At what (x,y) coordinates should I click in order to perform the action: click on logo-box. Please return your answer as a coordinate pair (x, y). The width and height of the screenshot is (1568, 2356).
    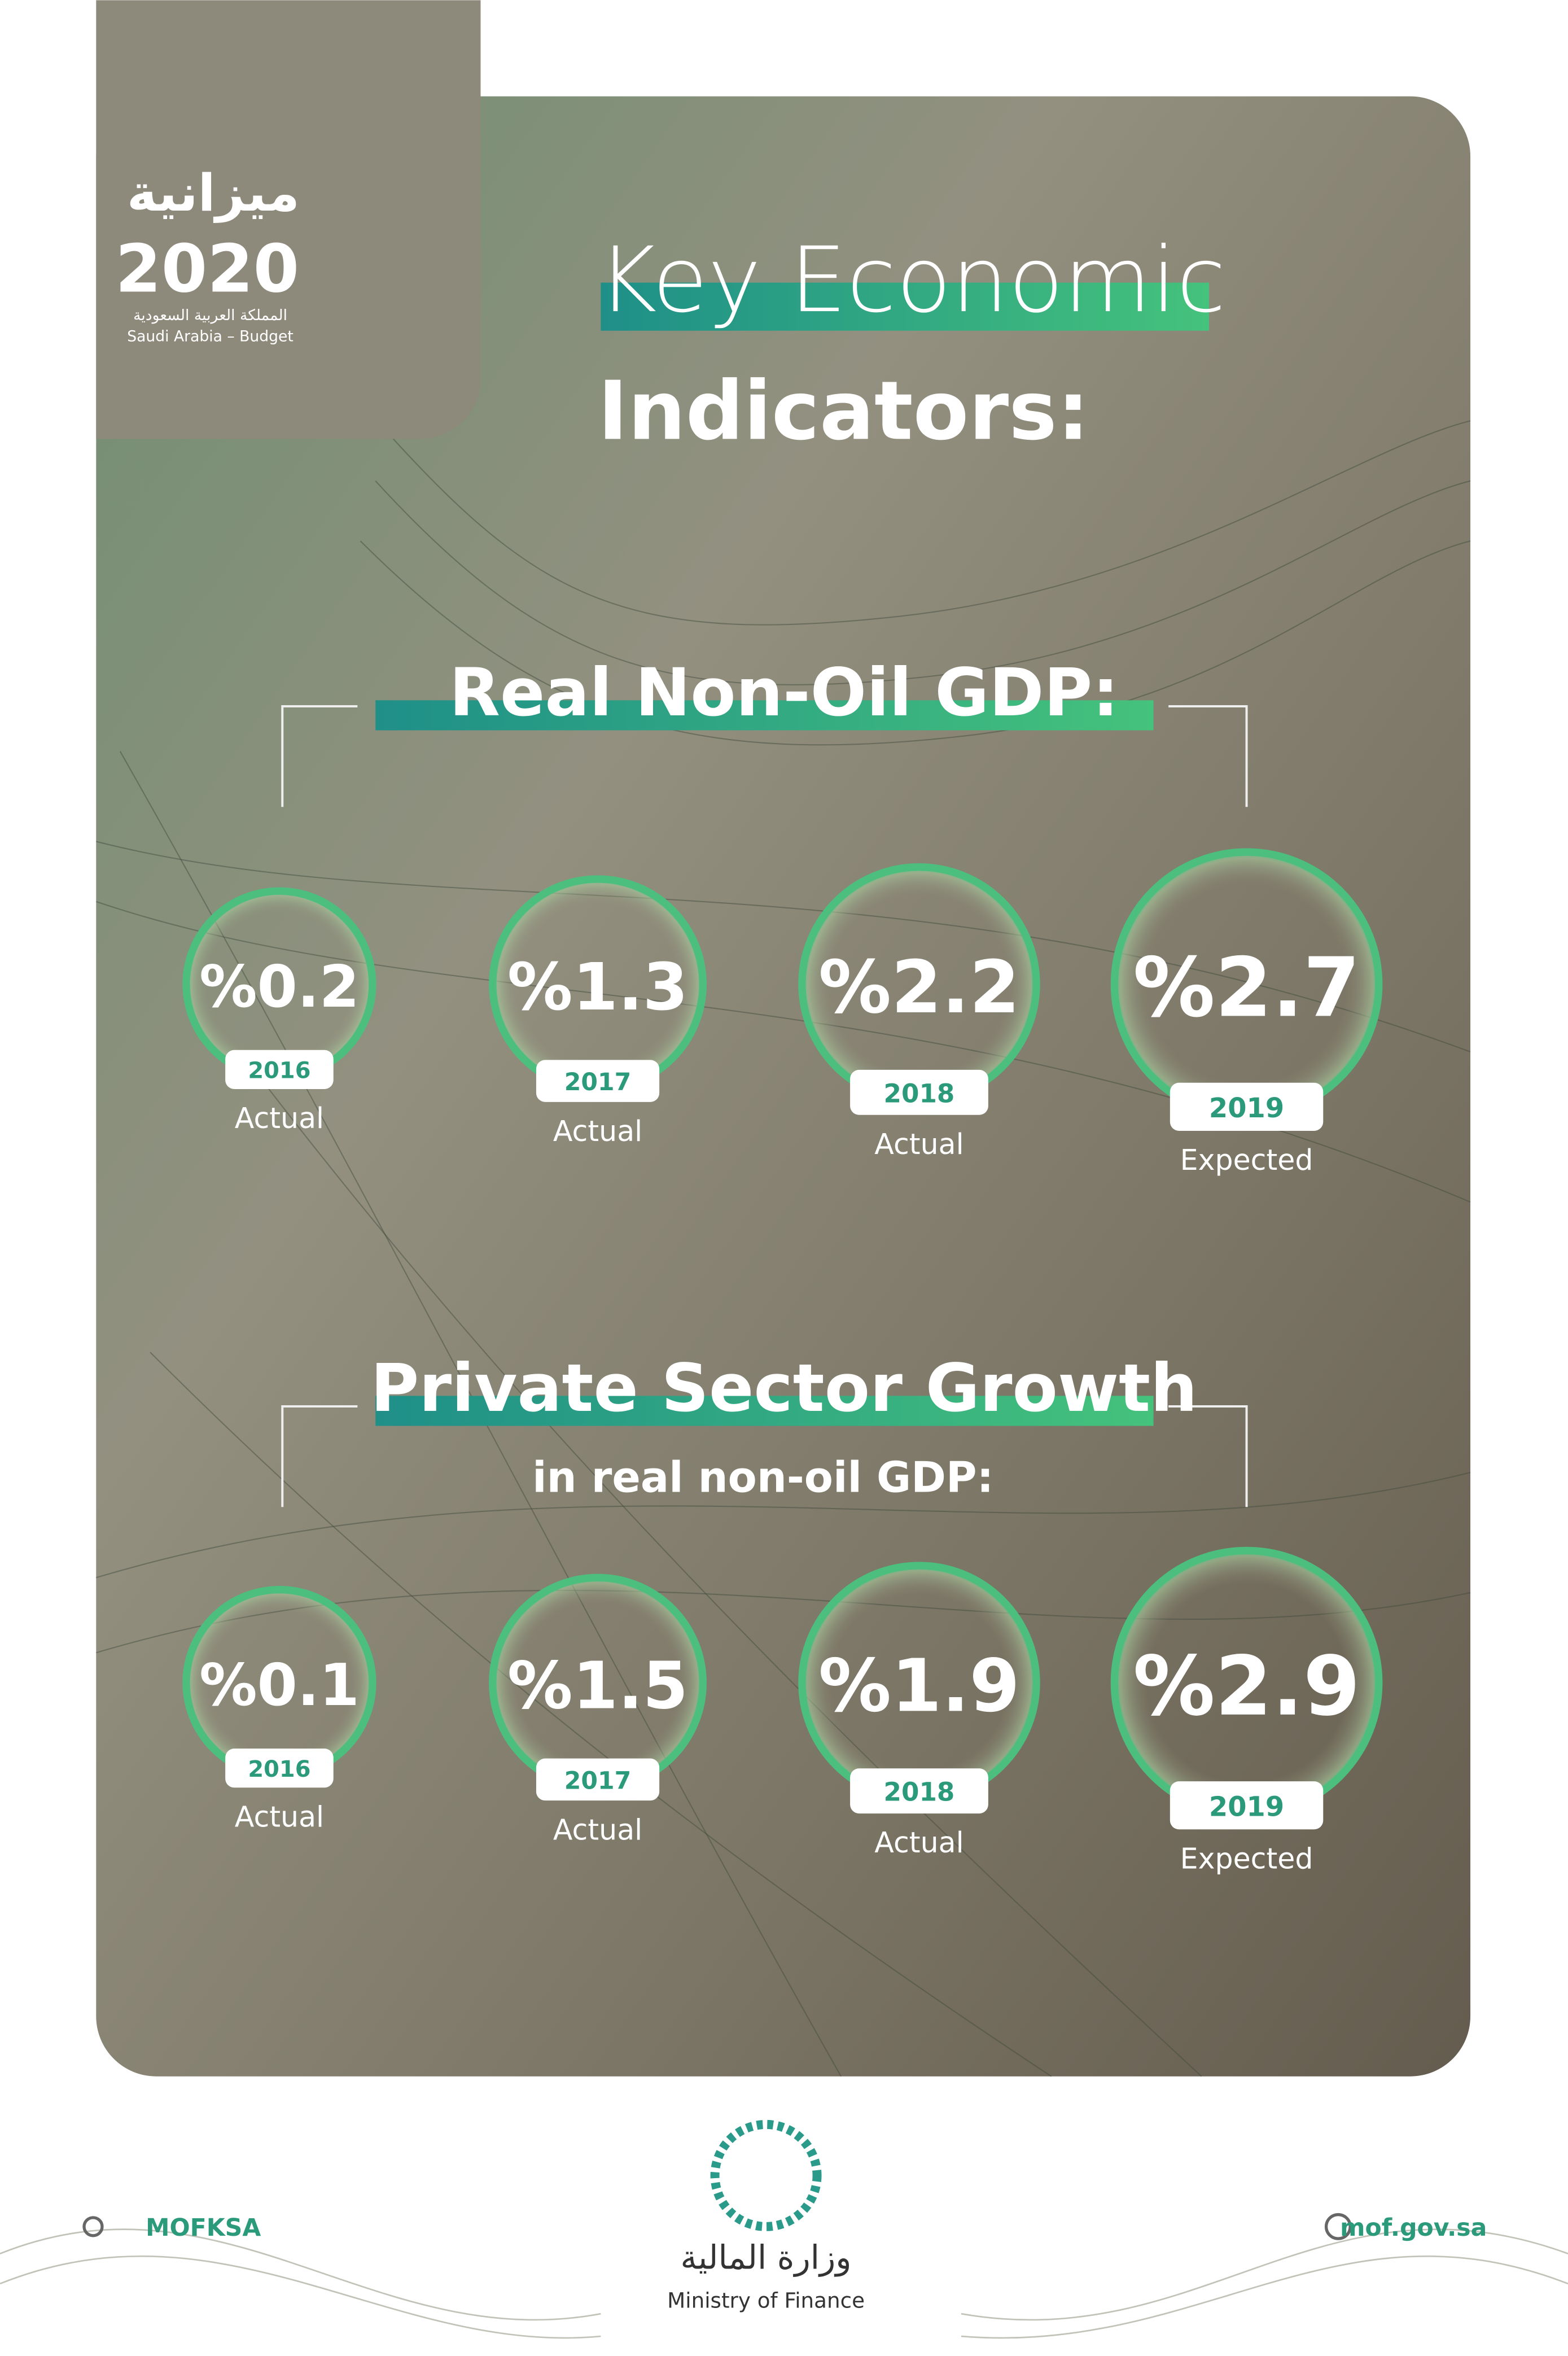
    Looking at the image, I should click on (288, 219).